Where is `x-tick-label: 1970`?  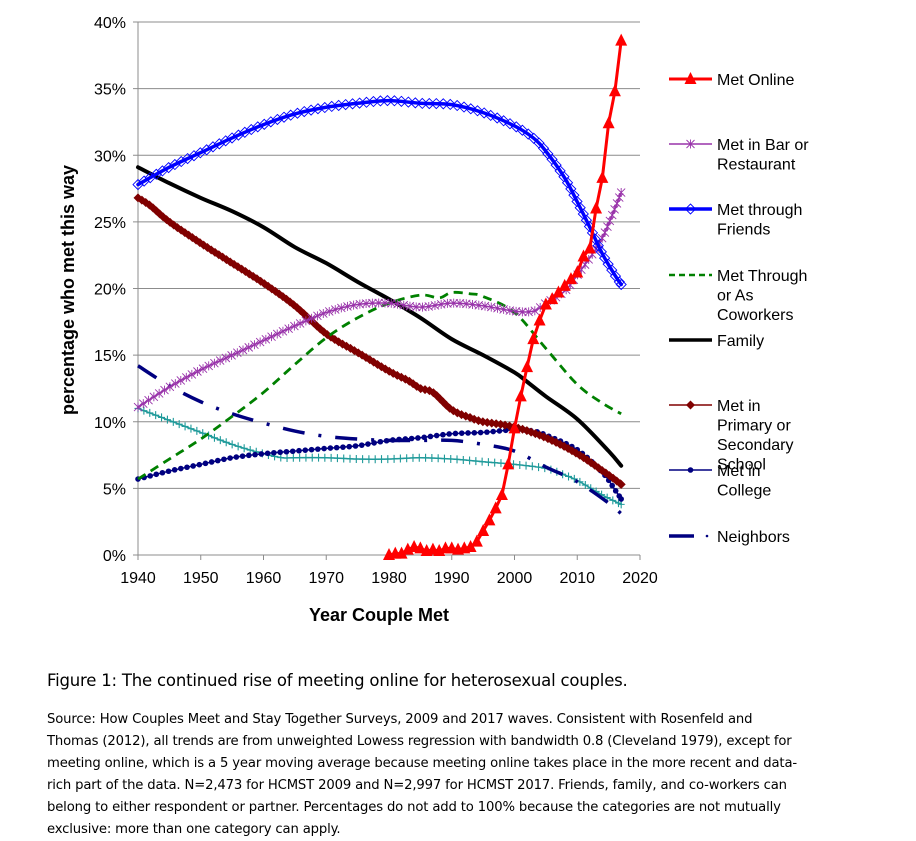 x-tick-label: 1970 is located at coordinates (326, 578).